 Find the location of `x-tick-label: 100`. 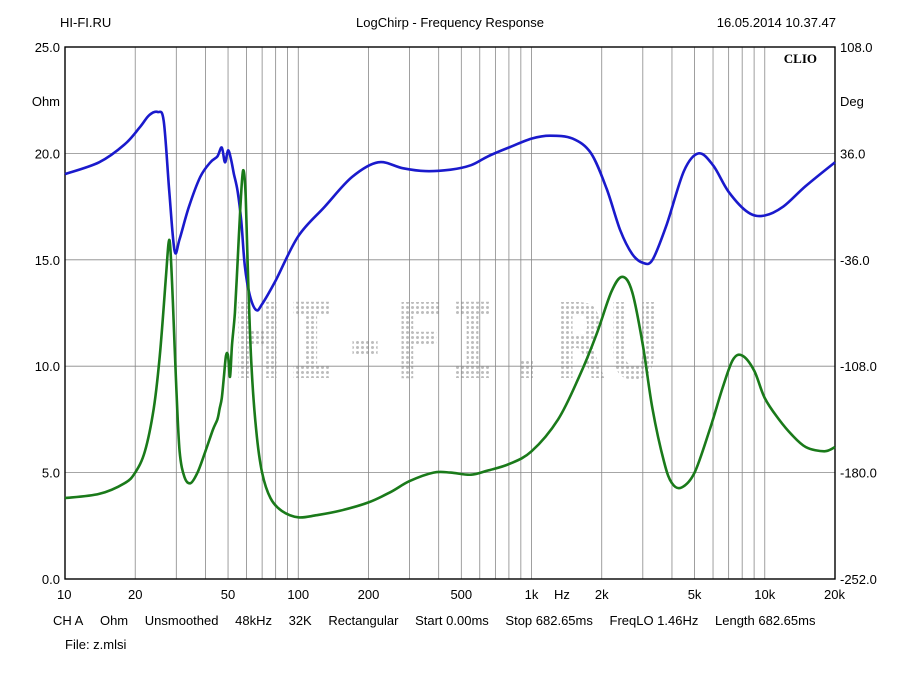

x-tick-label: 100 is located at coordinates (298, 594).